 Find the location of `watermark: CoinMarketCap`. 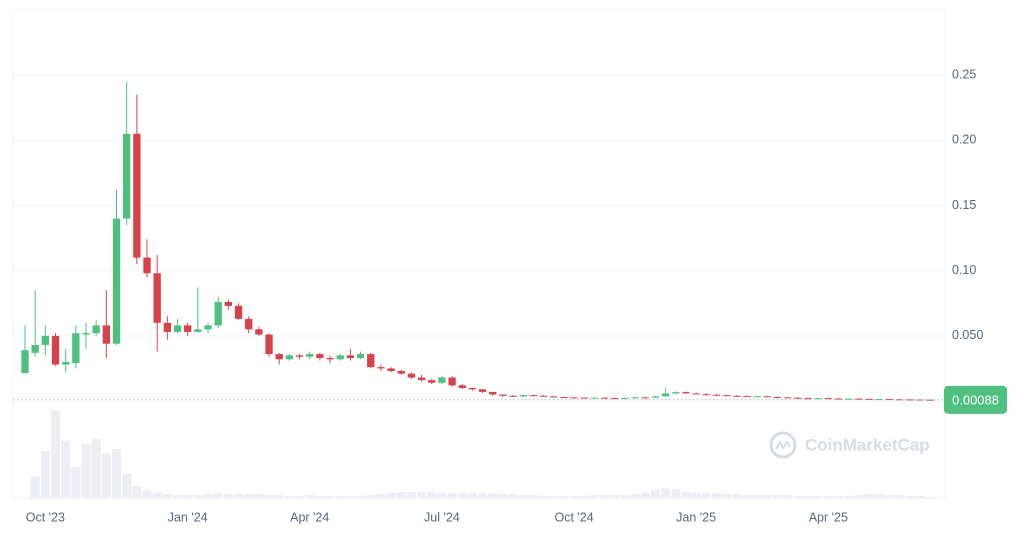

watermark: CoinMarketCap is located at coordinates (849, 445).